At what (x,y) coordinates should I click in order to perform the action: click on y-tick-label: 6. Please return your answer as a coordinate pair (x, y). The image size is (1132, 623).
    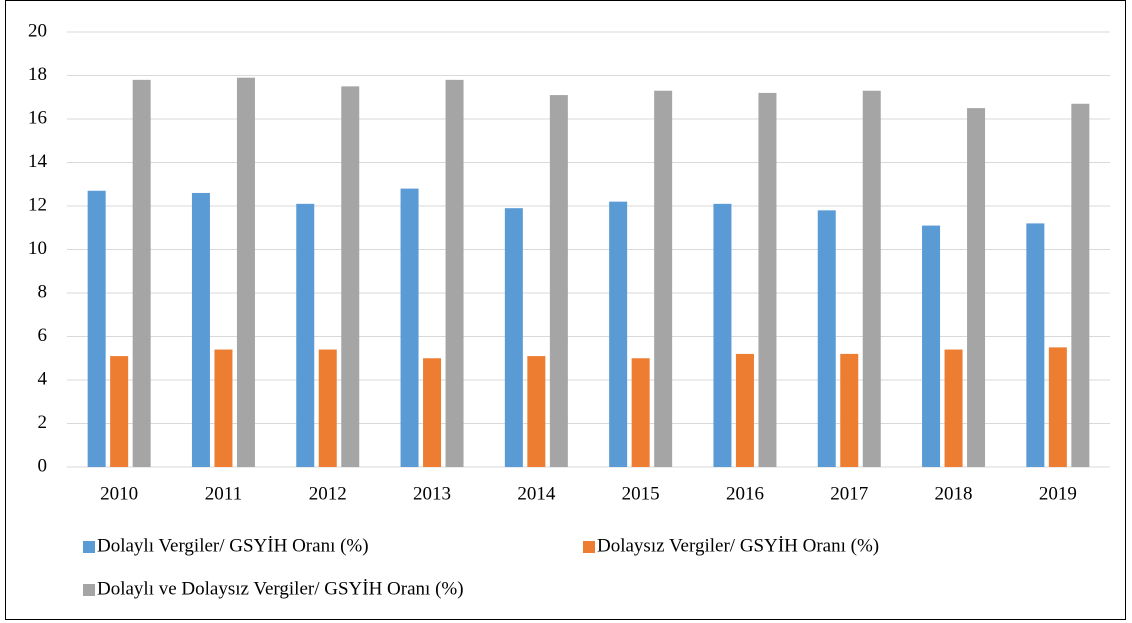
    Looking at the image, I should click on (43, 335).